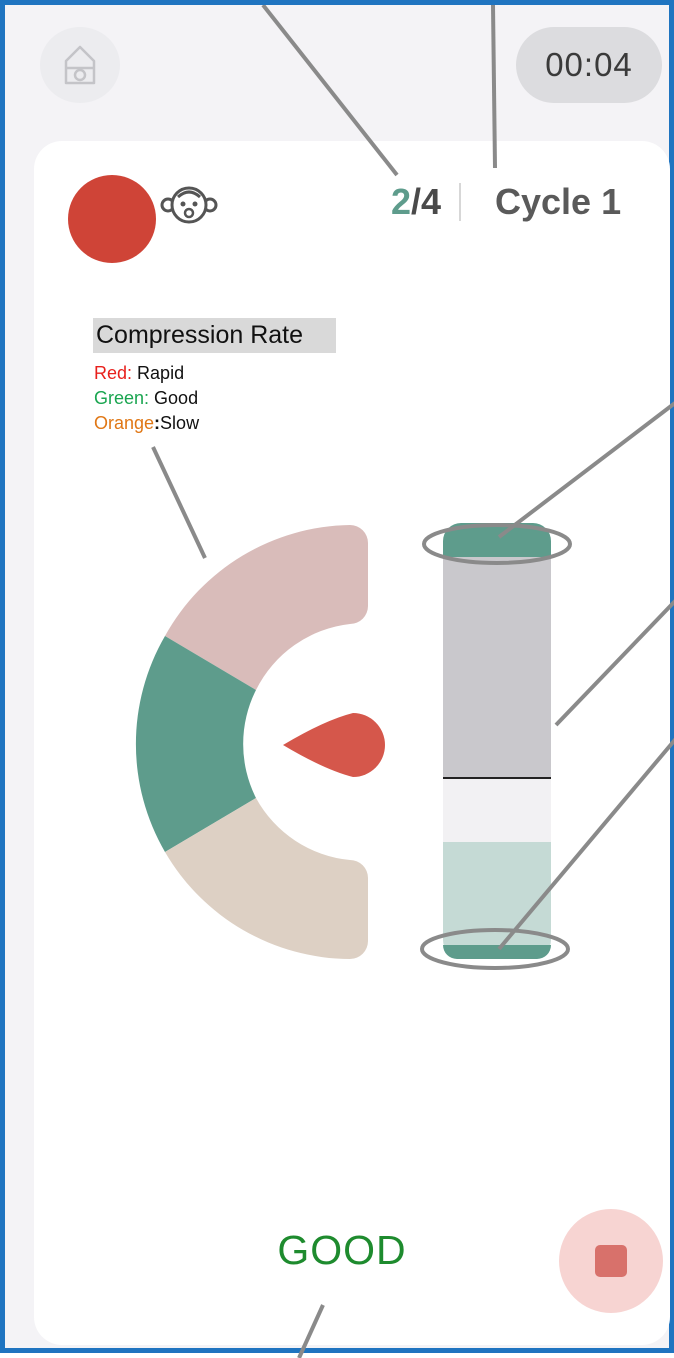 Image resolution: width=674 pixels, height=1358 pixels. What do you see at coordinates (195, 744) in the screenshot?
I see `gauge-zone-good` at bounding box center [195, 744].